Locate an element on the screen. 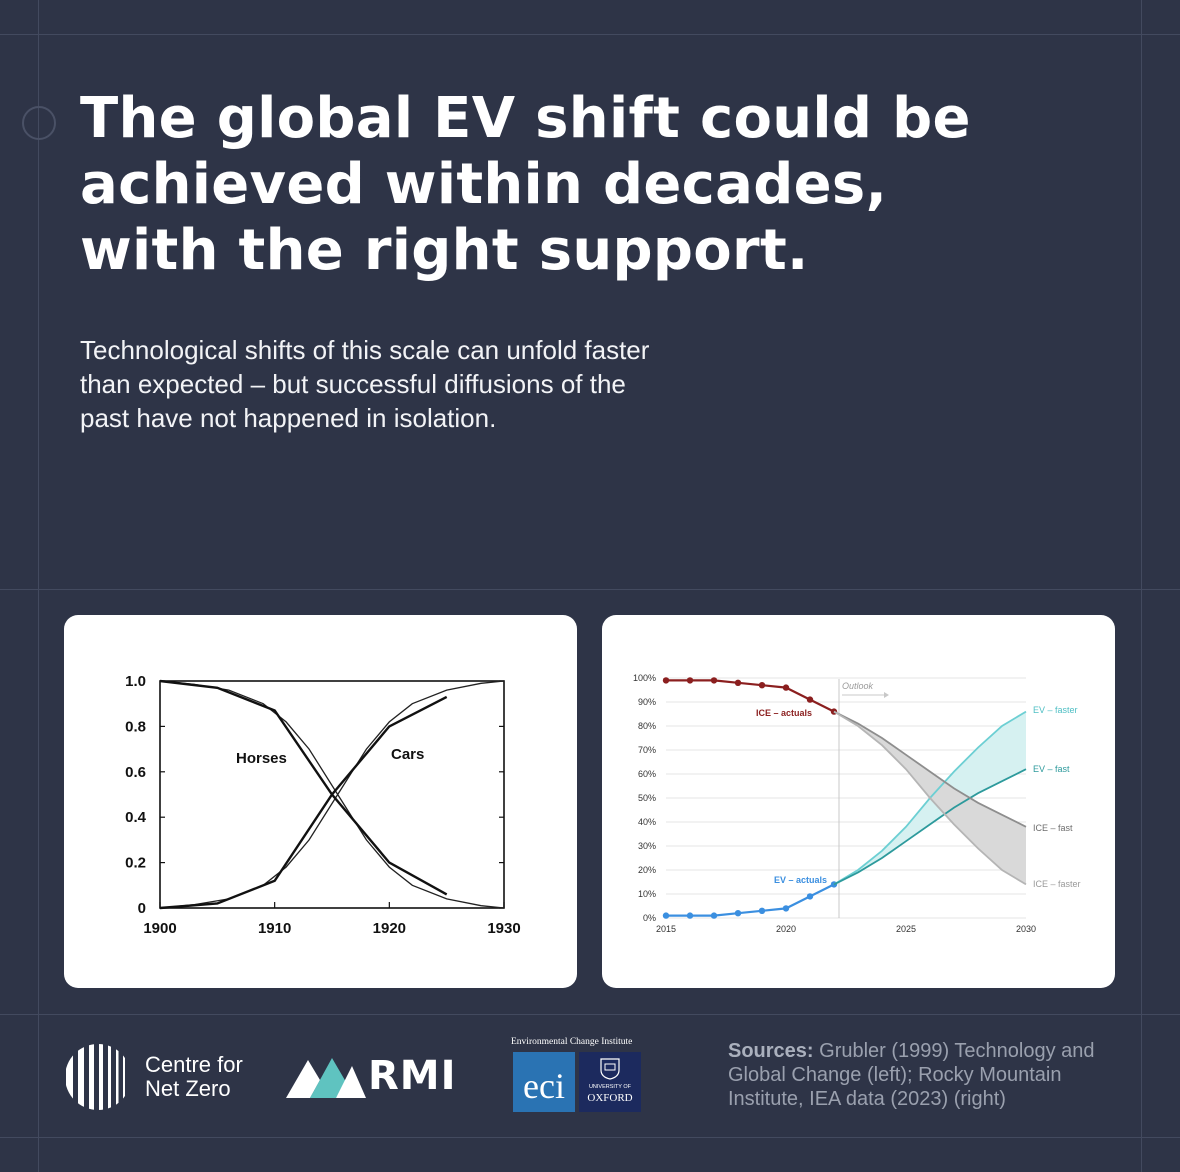  y-tick-label: 1.0 is located at coordinates (135, 681).